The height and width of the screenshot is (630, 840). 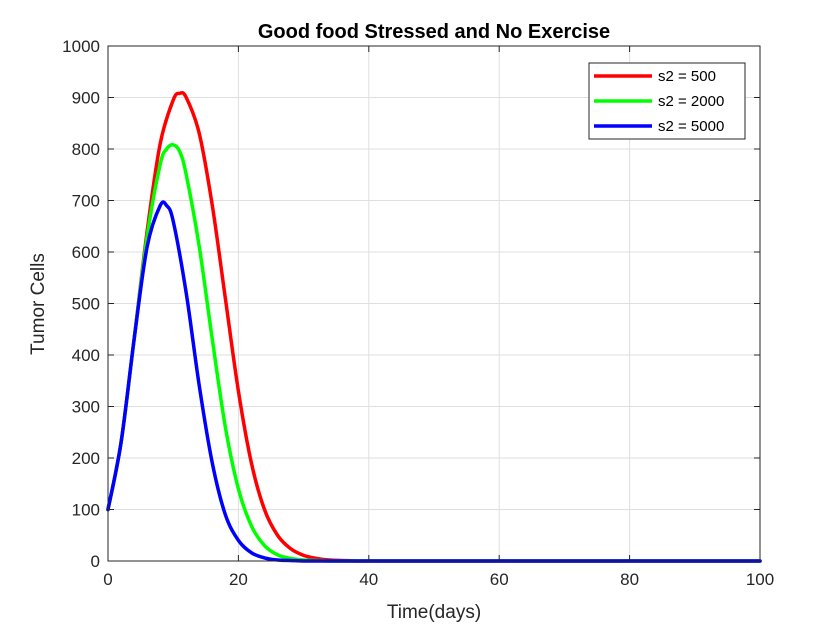 What do you see at coordinates (691, 101) in the screenshot?
I see `legend-label-s2-2000: s2 = 2000` at bounding box center [691, 101].